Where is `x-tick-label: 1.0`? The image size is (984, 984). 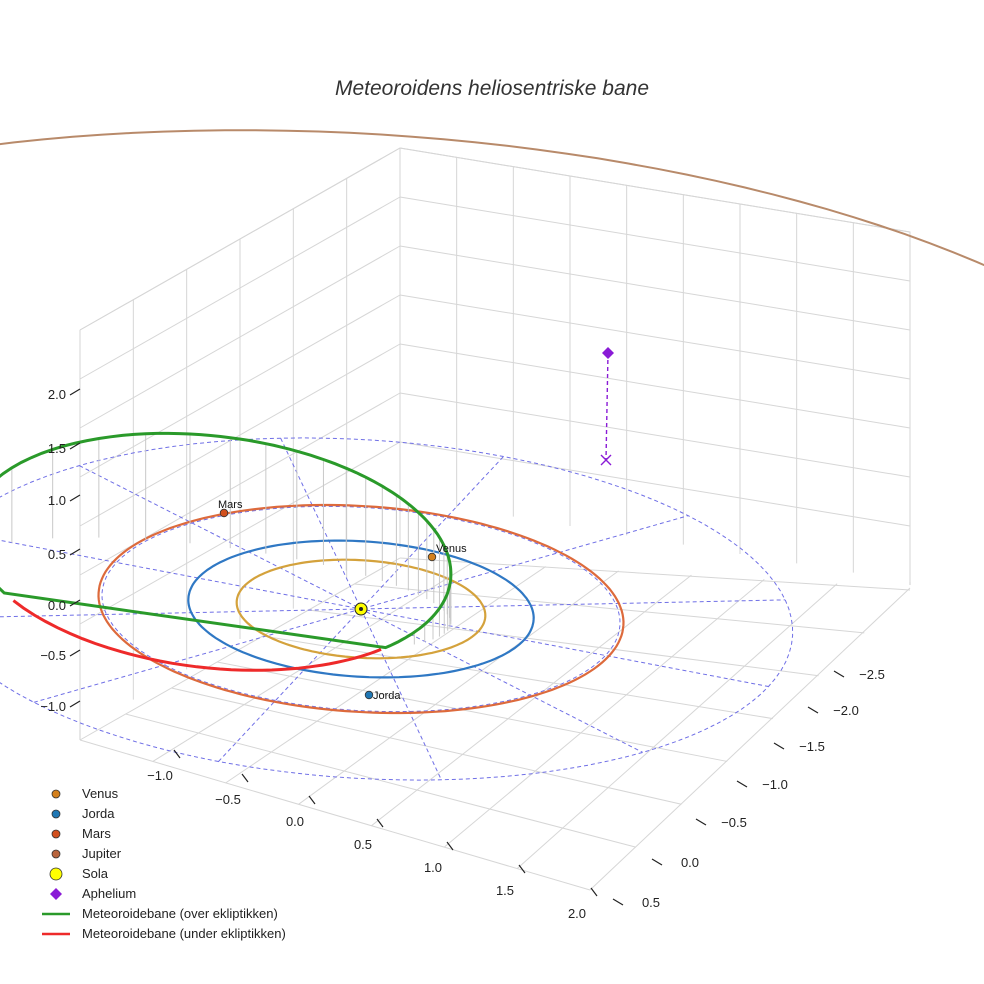
x-tick-label: 1.0 is located at coordinates (433, 867).